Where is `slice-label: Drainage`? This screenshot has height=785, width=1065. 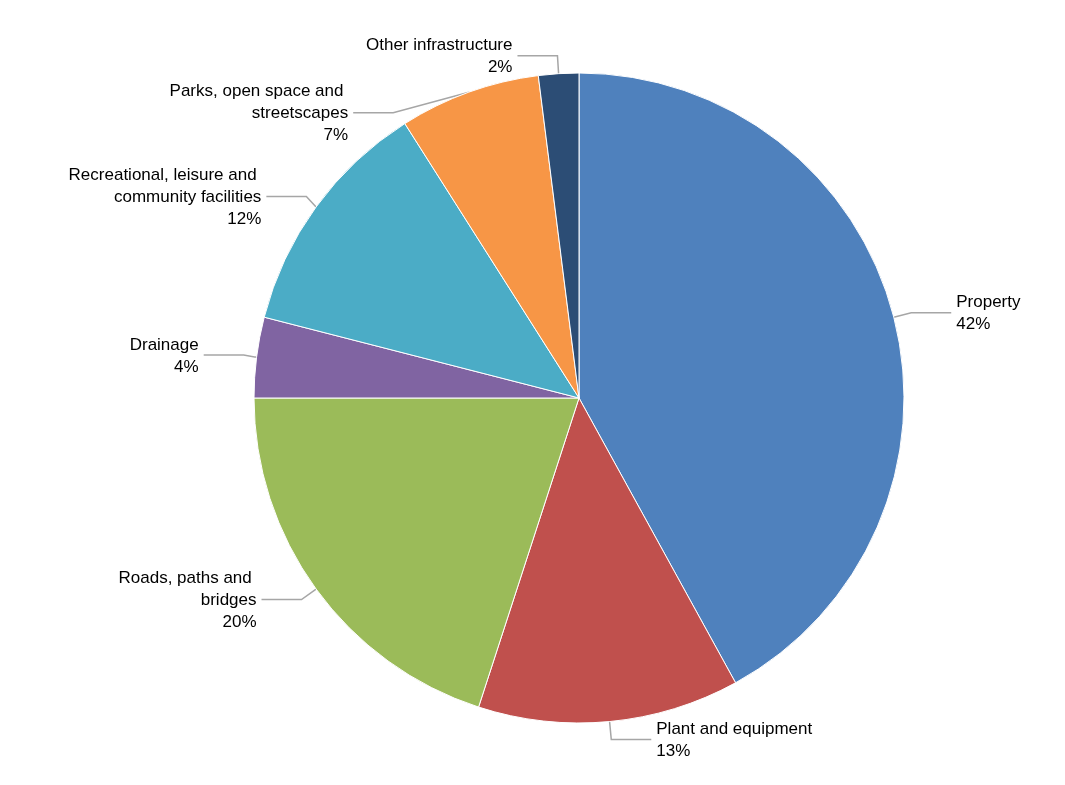 slice-label: Drainage is located at coordinates (164, 344).